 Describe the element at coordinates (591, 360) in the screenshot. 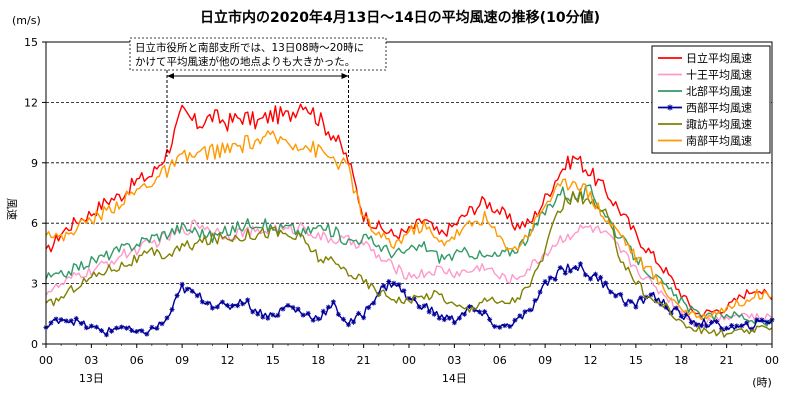

I see `x-tick-label: 12` at that location.